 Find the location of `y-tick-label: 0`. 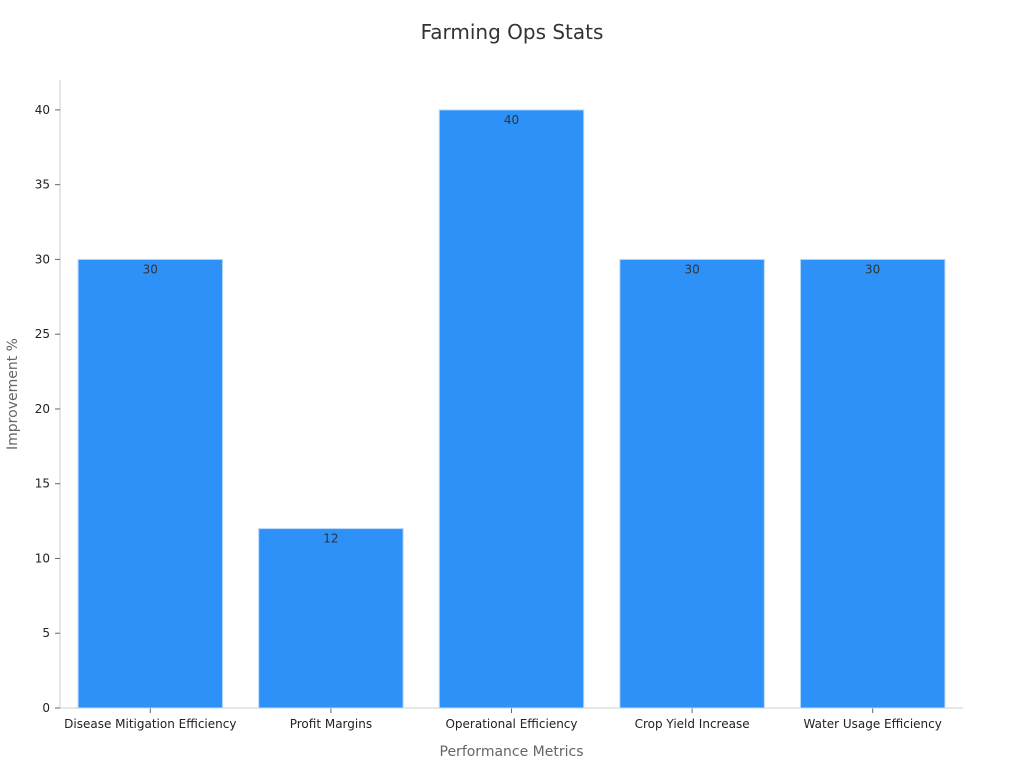

y-tick-label: 0 is located at coordinates (46, 708).